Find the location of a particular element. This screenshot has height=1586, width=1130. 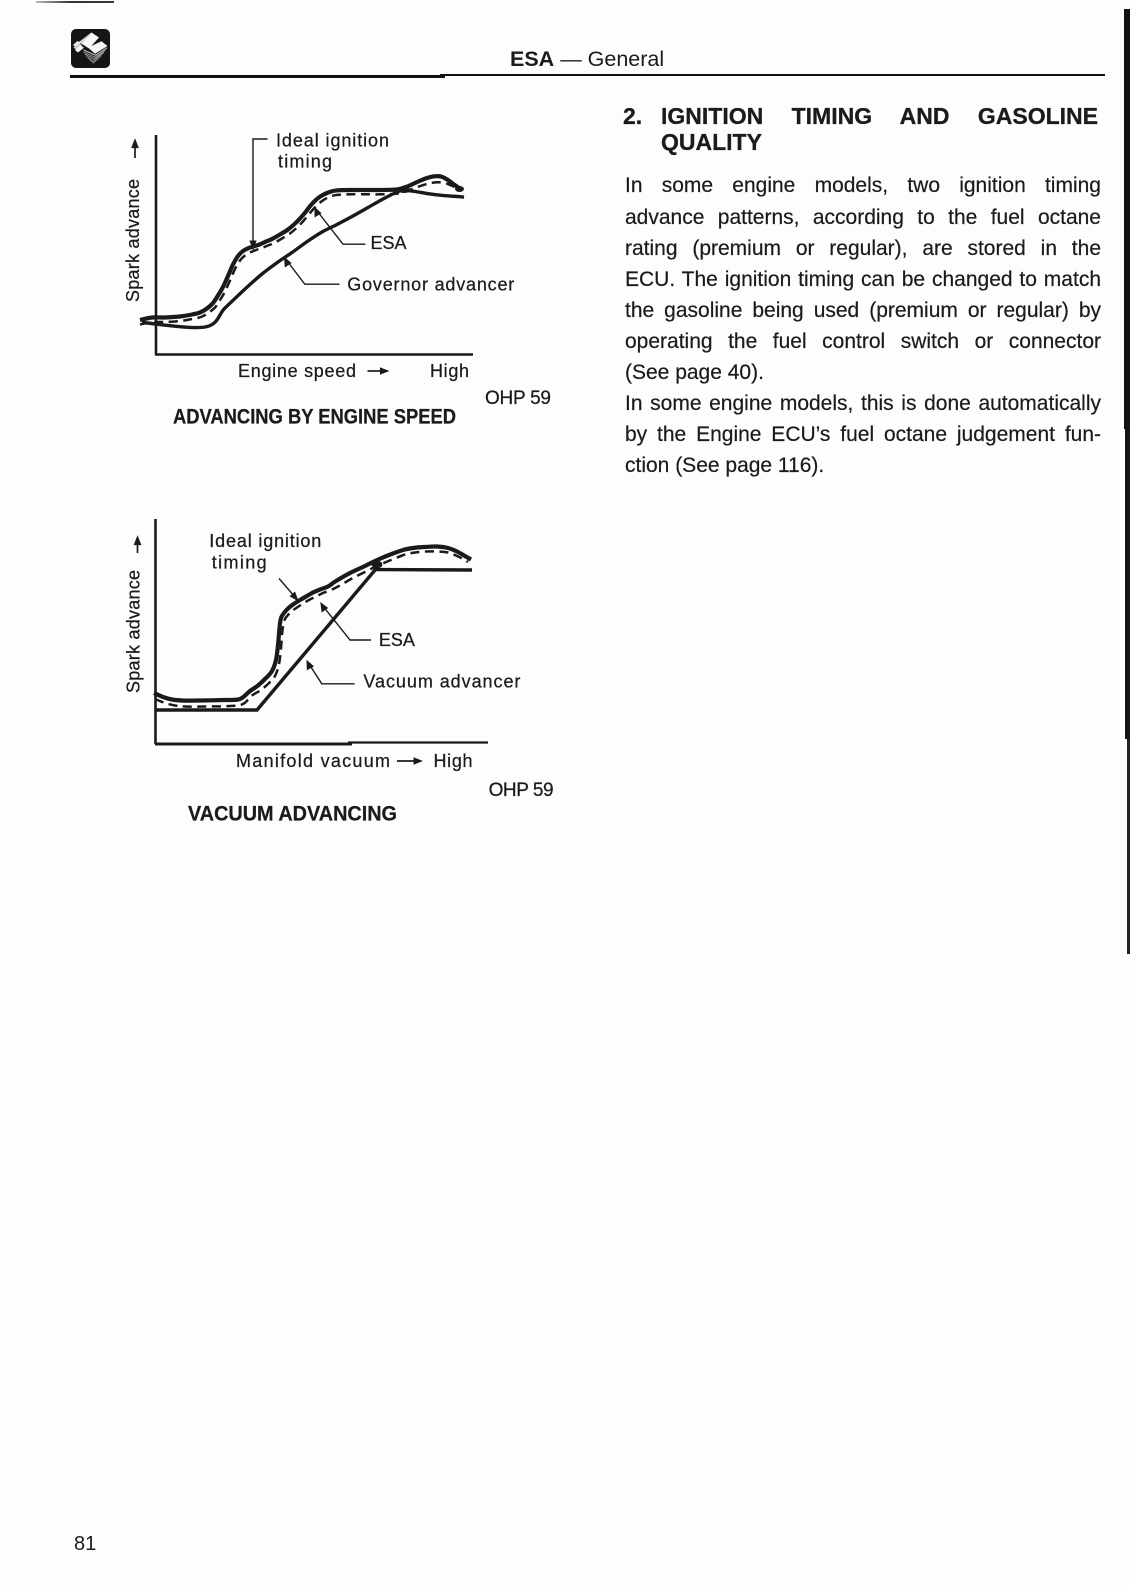

svg-text: Vacuum advancer is located at coordinates (441, 682).